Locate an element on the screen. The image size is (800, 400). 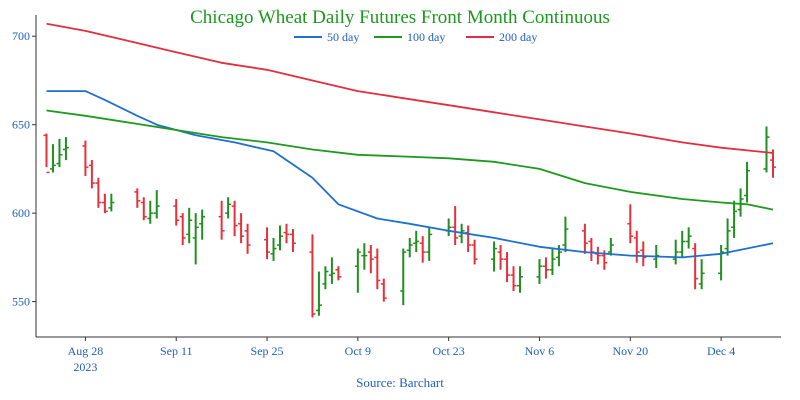
y-axis-ticks: 550 600 650 700 is located at coordinates (24, 169).